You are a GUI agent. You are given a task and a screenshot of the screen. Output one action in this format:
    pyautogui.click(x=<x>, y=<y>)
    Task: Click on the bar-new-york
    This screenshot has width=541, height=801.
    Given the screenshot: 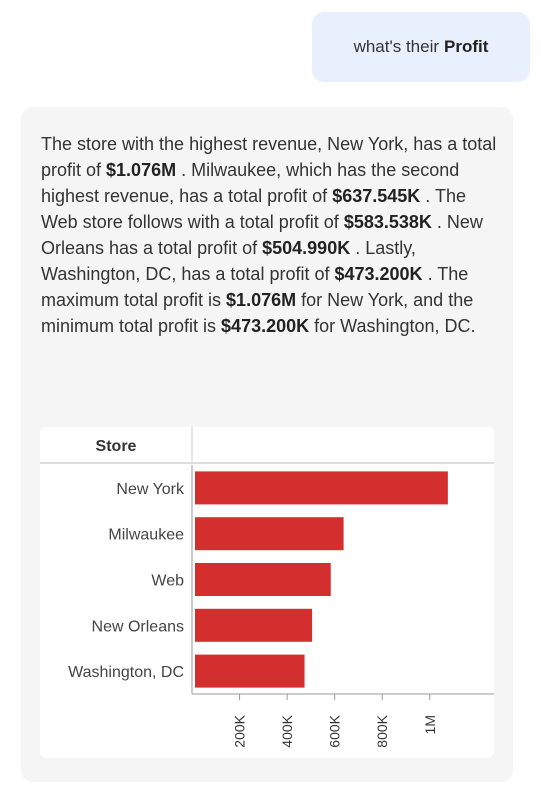 What is the action you would take?
    pyautogui.click(x=321, y=488)
    